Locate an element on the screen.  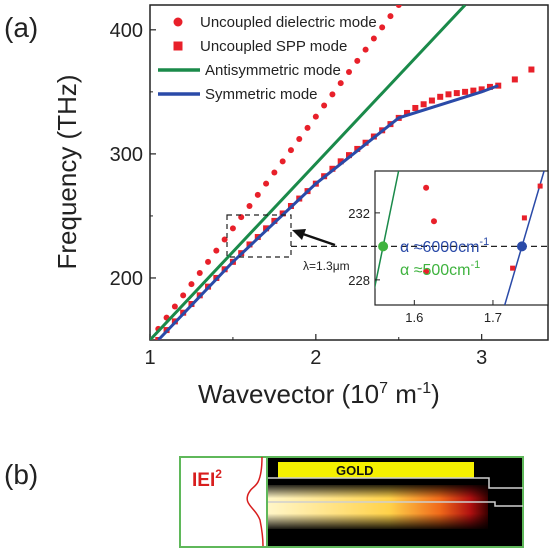
panel-label-b: (b) is located at coordinates (21, 474).